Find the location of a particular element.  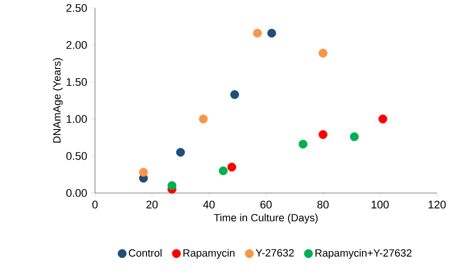

legend-label: Rapamycin+Y-27632 is located at coordinates (364, 253).